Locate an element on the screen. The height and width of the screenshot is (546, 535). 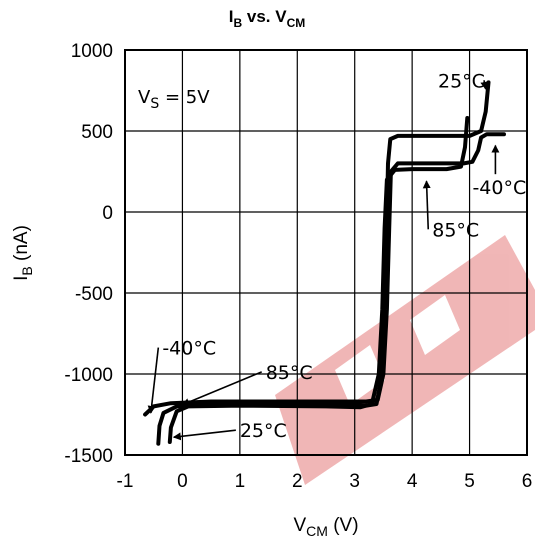
x-tick-label: 5 is located at coordinates (469, 481).